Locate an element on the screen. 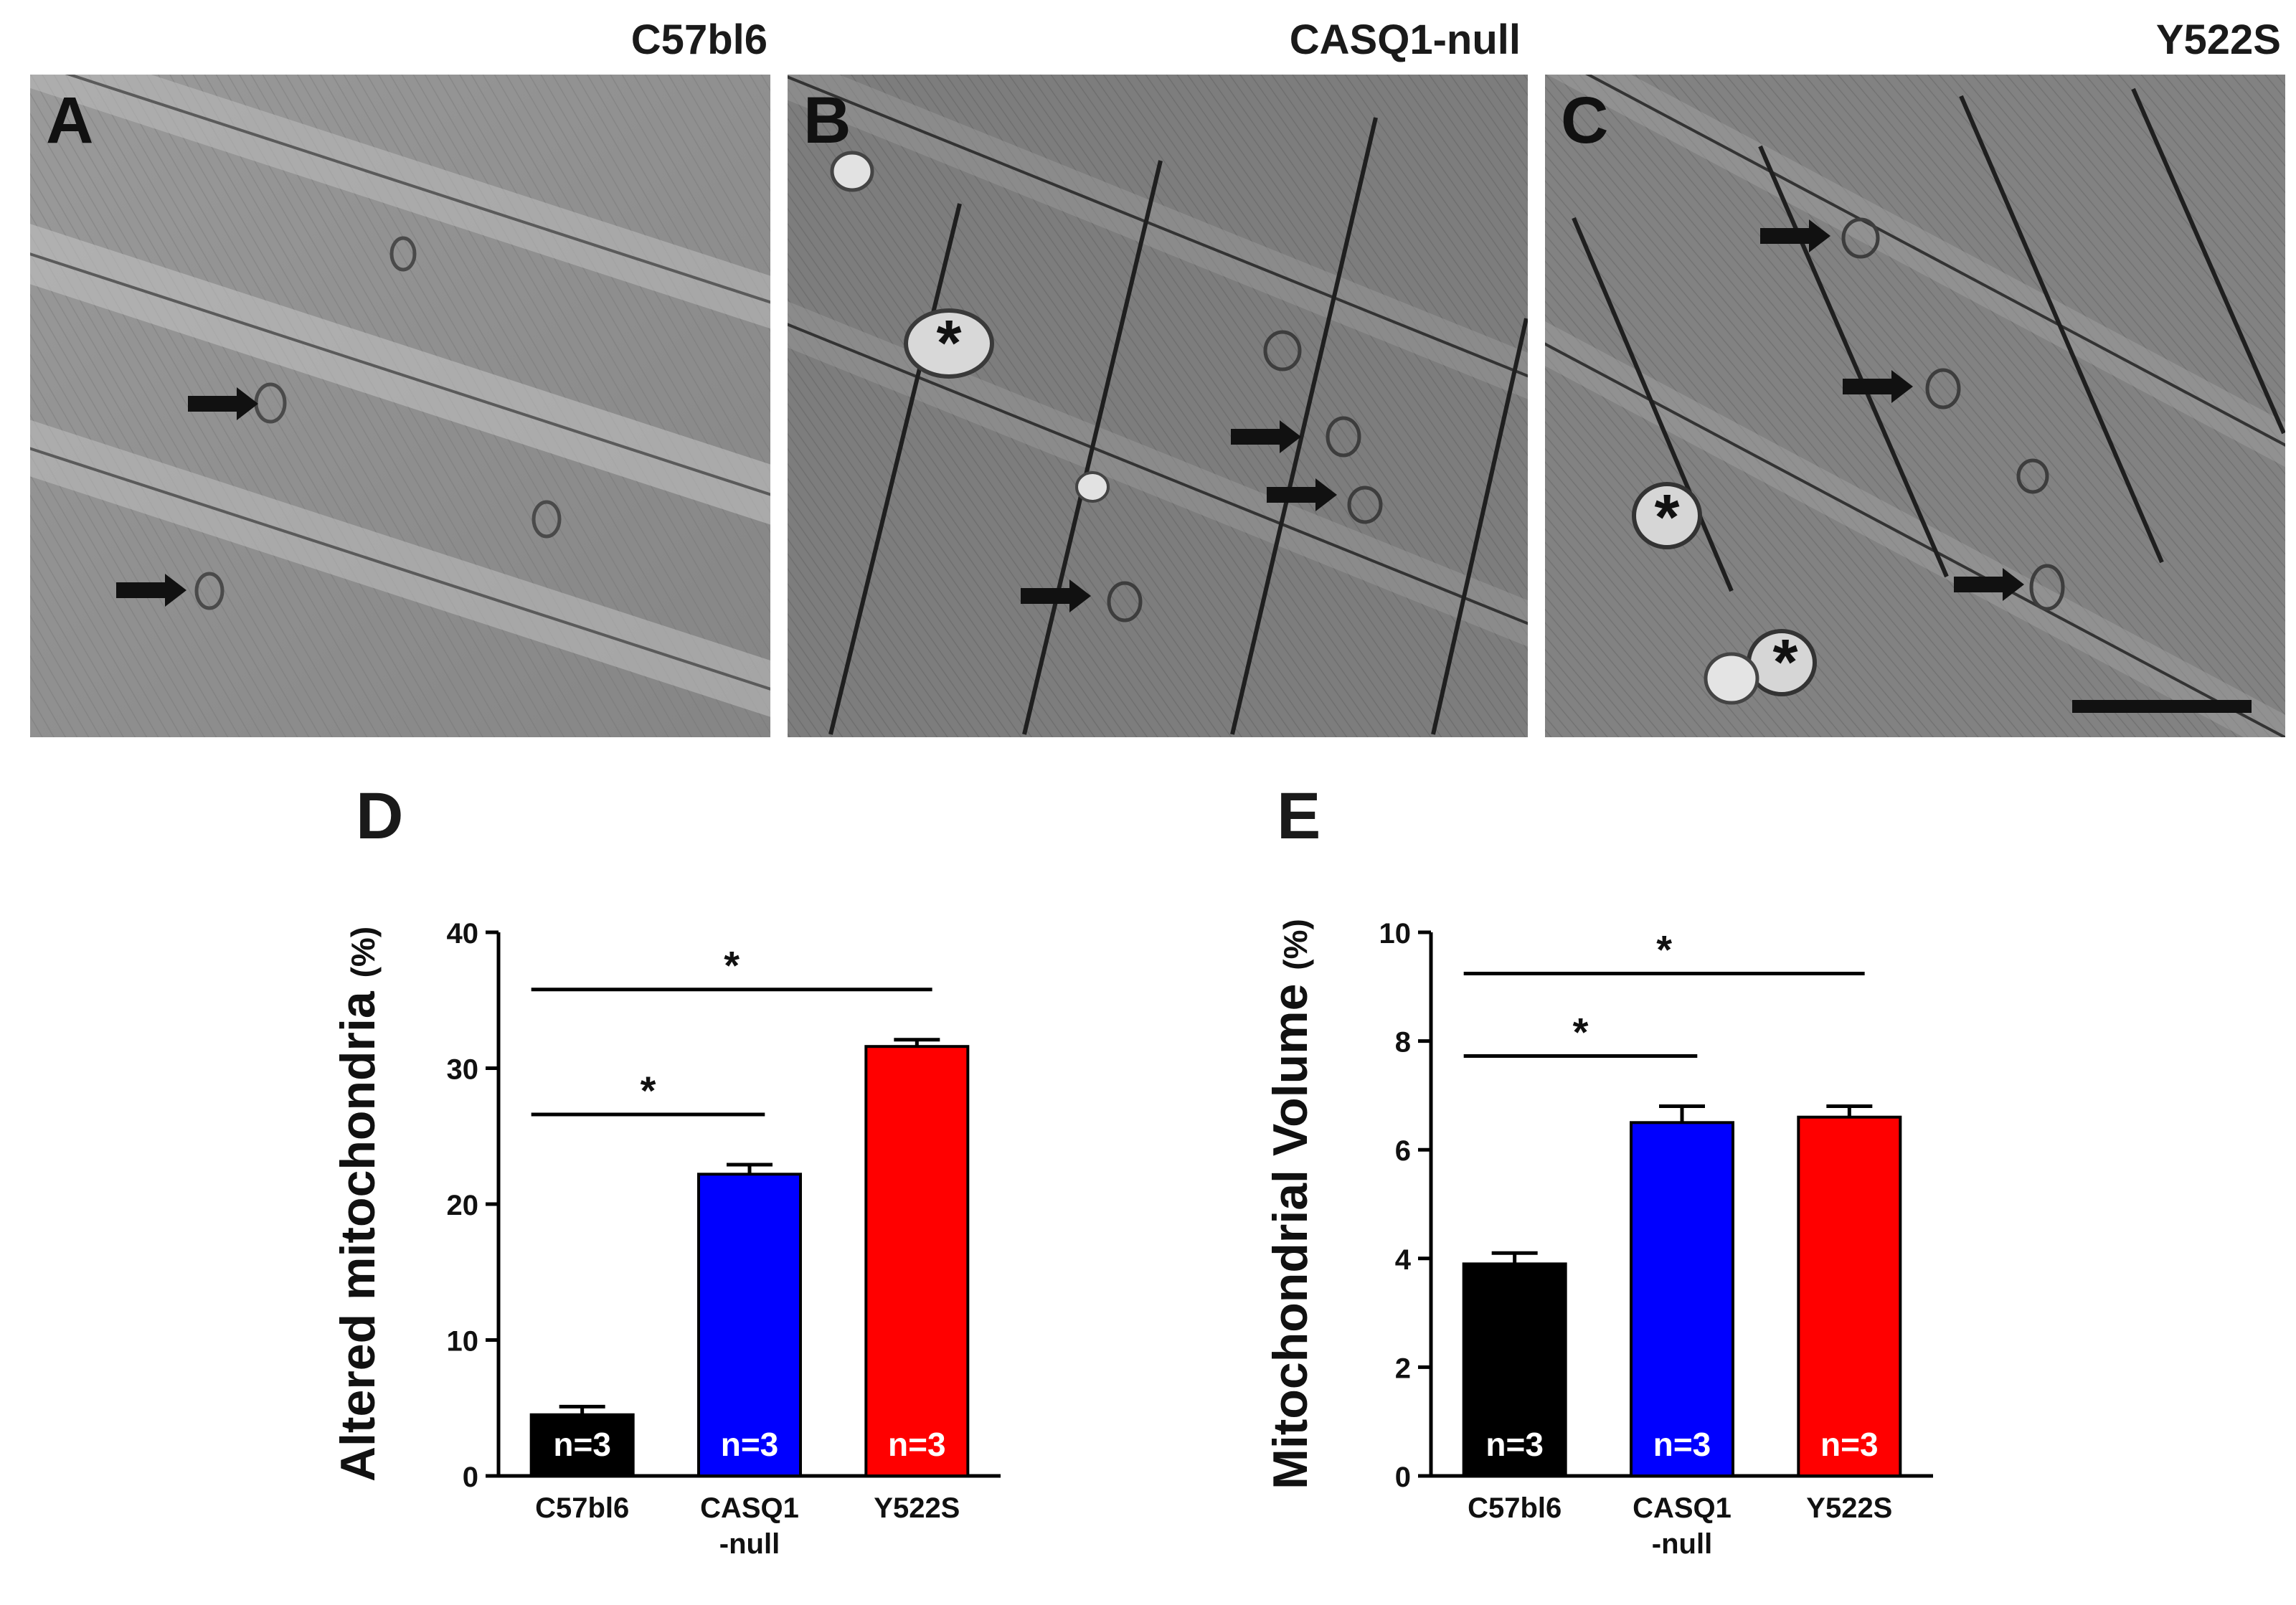 Image resolution: width=2296 pixels, height=1605 pixels. chart-e-ylabel-main: Mitochondrial Volume is located at coordinates (1290, 1230).